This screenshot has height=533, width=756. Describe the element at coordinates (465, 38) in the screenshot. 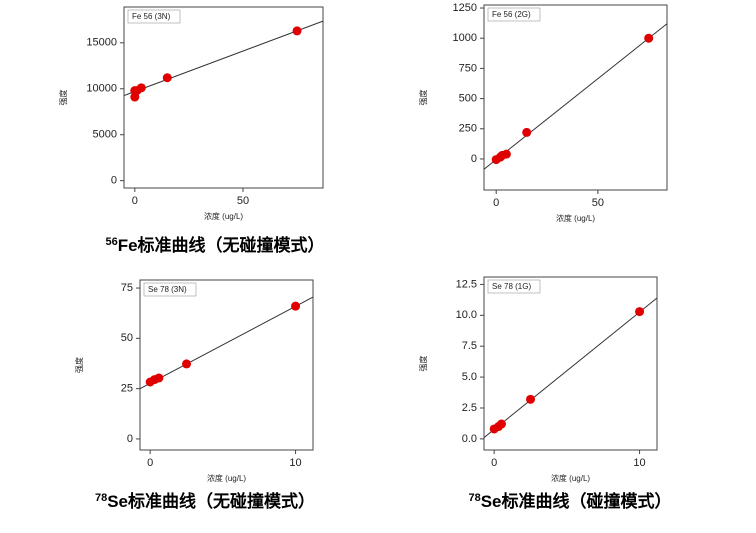

I see `y-tick-label: 1000` at that location.